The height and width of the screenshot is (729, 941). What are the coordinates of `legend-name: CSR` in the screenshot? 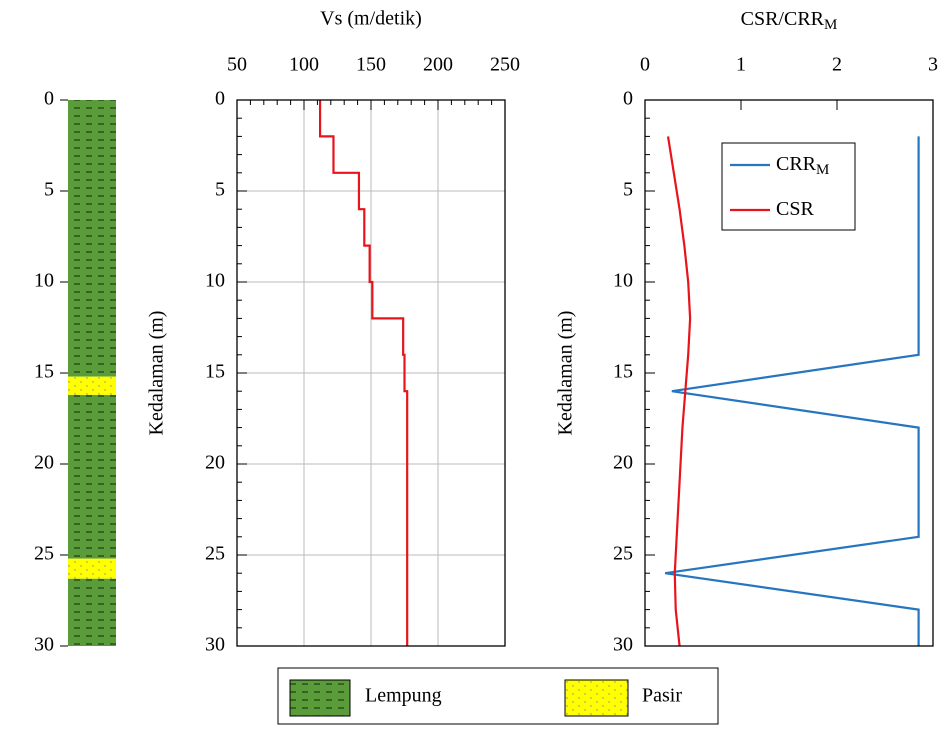 It's located at (795, 209).